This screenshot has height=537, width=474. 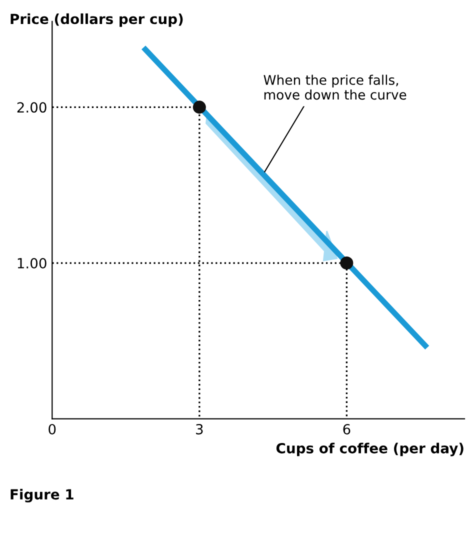 What do you see at coordinates (346, 429) in the screenshot?
I see `x-tick-label: 6` at bounding box center [346, 429].